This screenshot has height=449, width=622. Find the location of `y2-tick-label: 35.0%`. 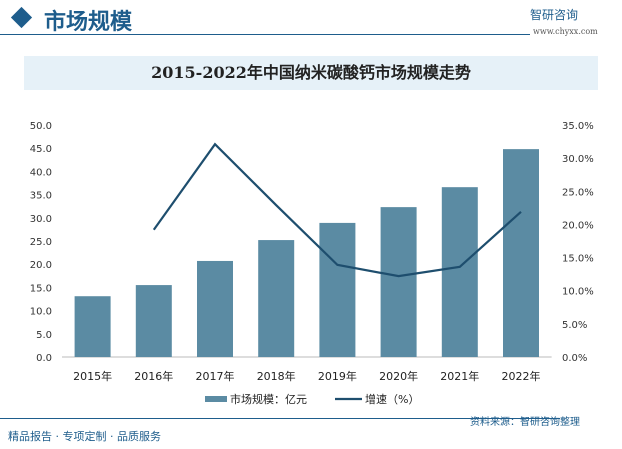

y2-tick-label: 35.0% is located at coordinates (578, 126).